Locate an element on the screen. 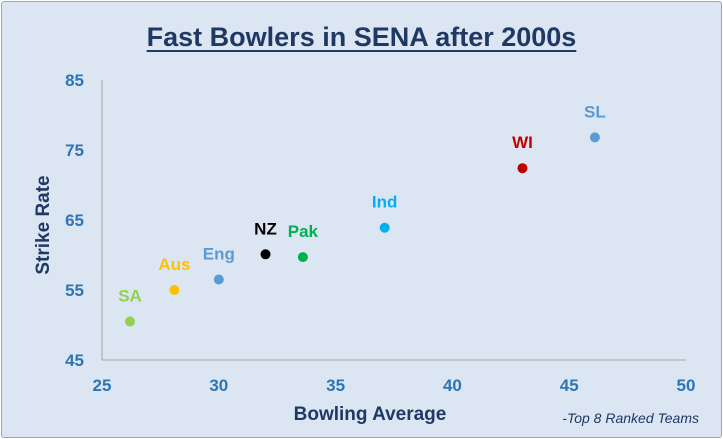  data-point-label: SA is located at coordinates (130, 296).